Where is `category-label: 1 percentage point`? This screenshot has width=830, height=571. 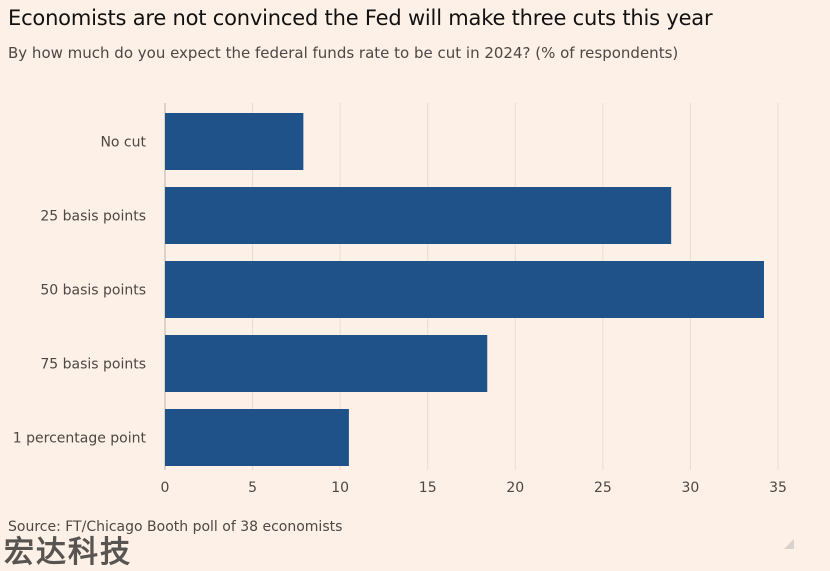
category-label: 1 percentage point is located at coordinates (80, 439).